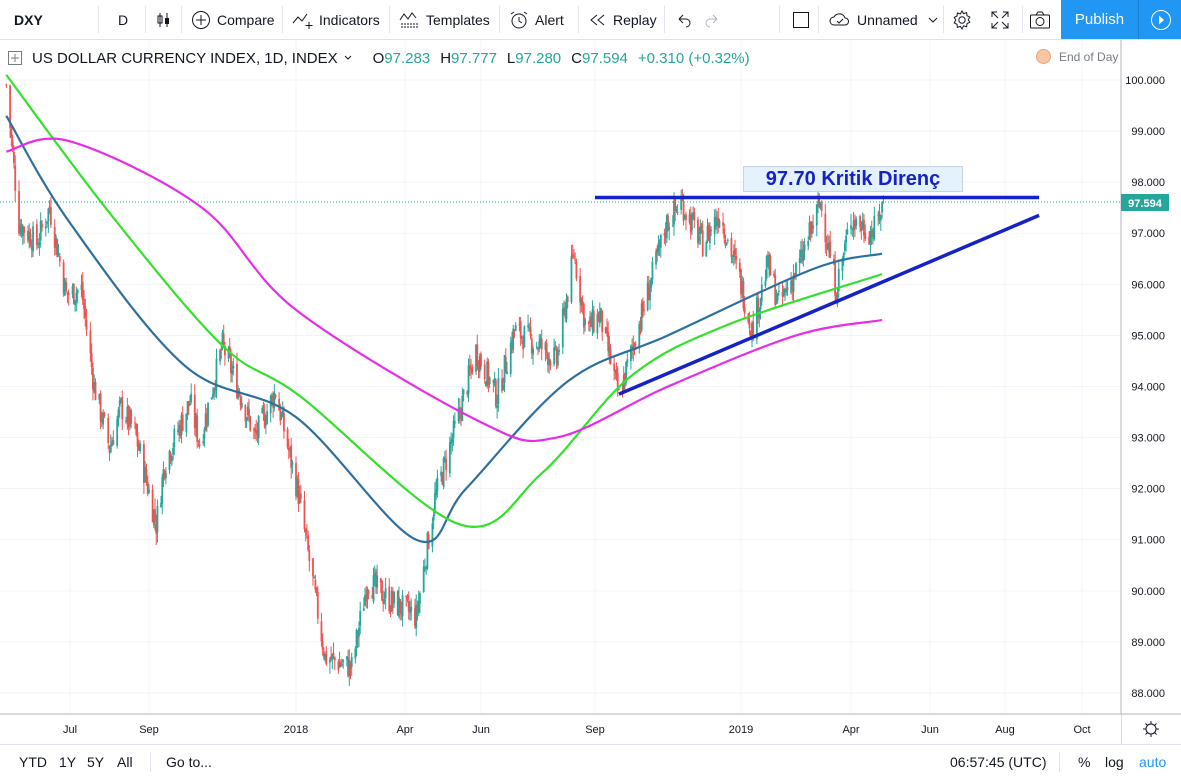 Image resolution: width=1181 pixels, height=782 pixels. What do you see at coordinates (829, 304) in the screenshot?
I see `support-trend-line` at bounding box center [829, 304].